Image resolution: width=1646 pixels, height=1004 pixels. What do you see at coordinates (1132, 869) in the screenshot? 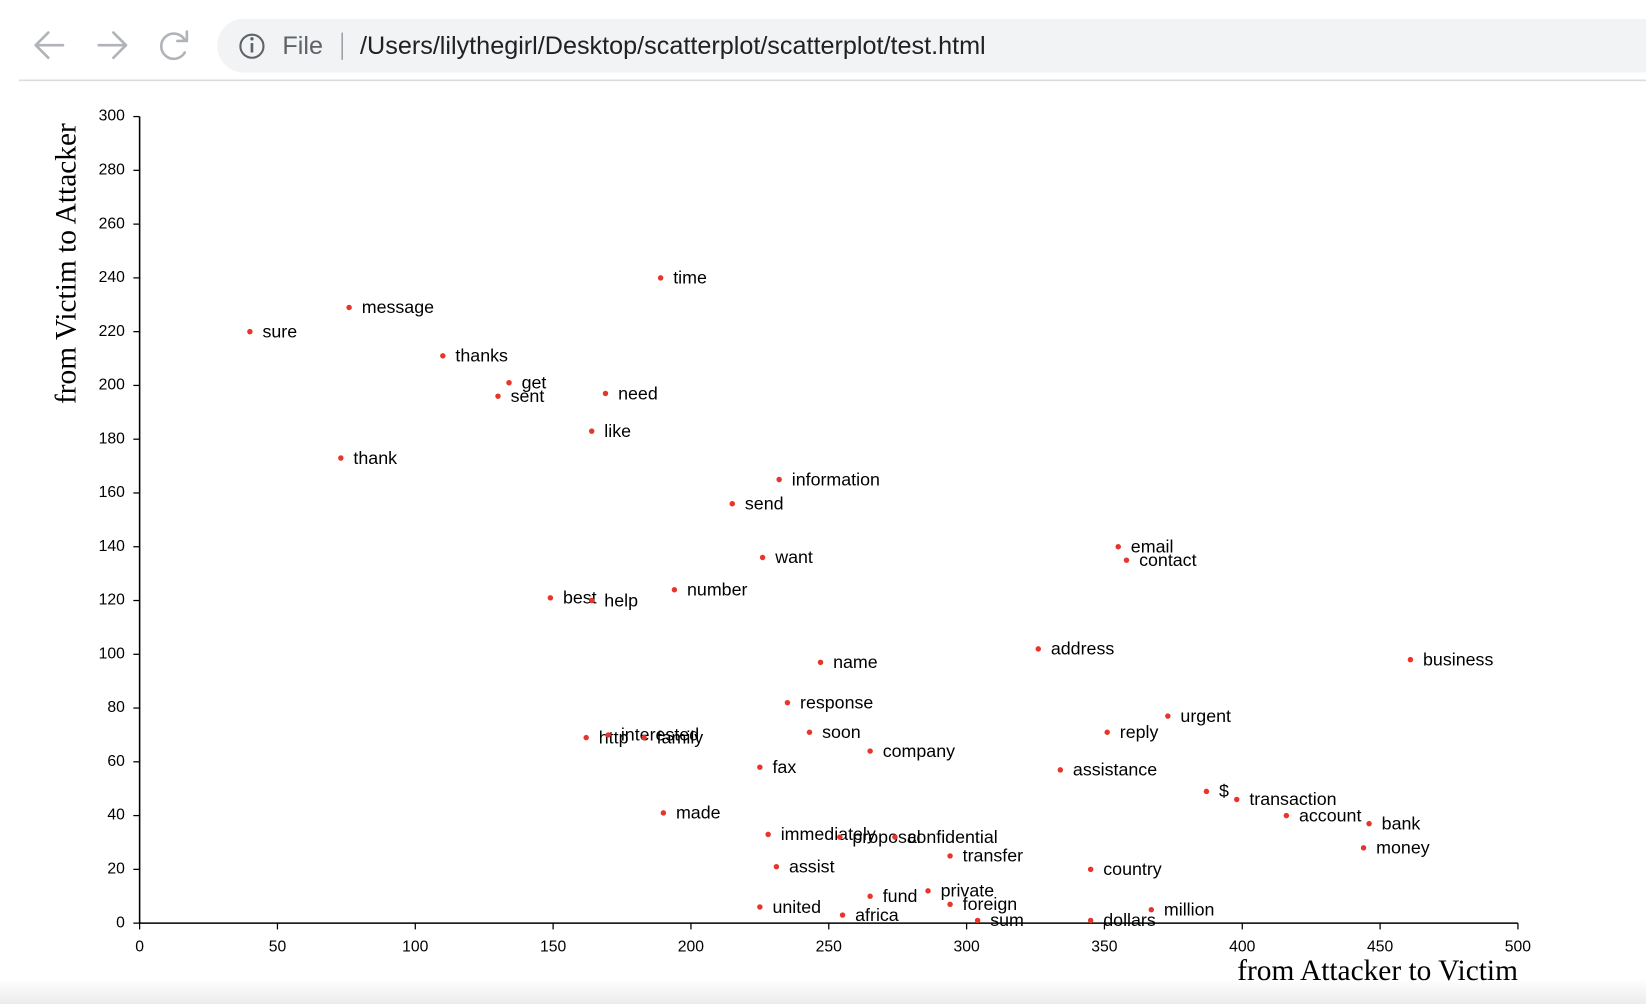
I see `point-label: country` at bounding box center [1132, 869].